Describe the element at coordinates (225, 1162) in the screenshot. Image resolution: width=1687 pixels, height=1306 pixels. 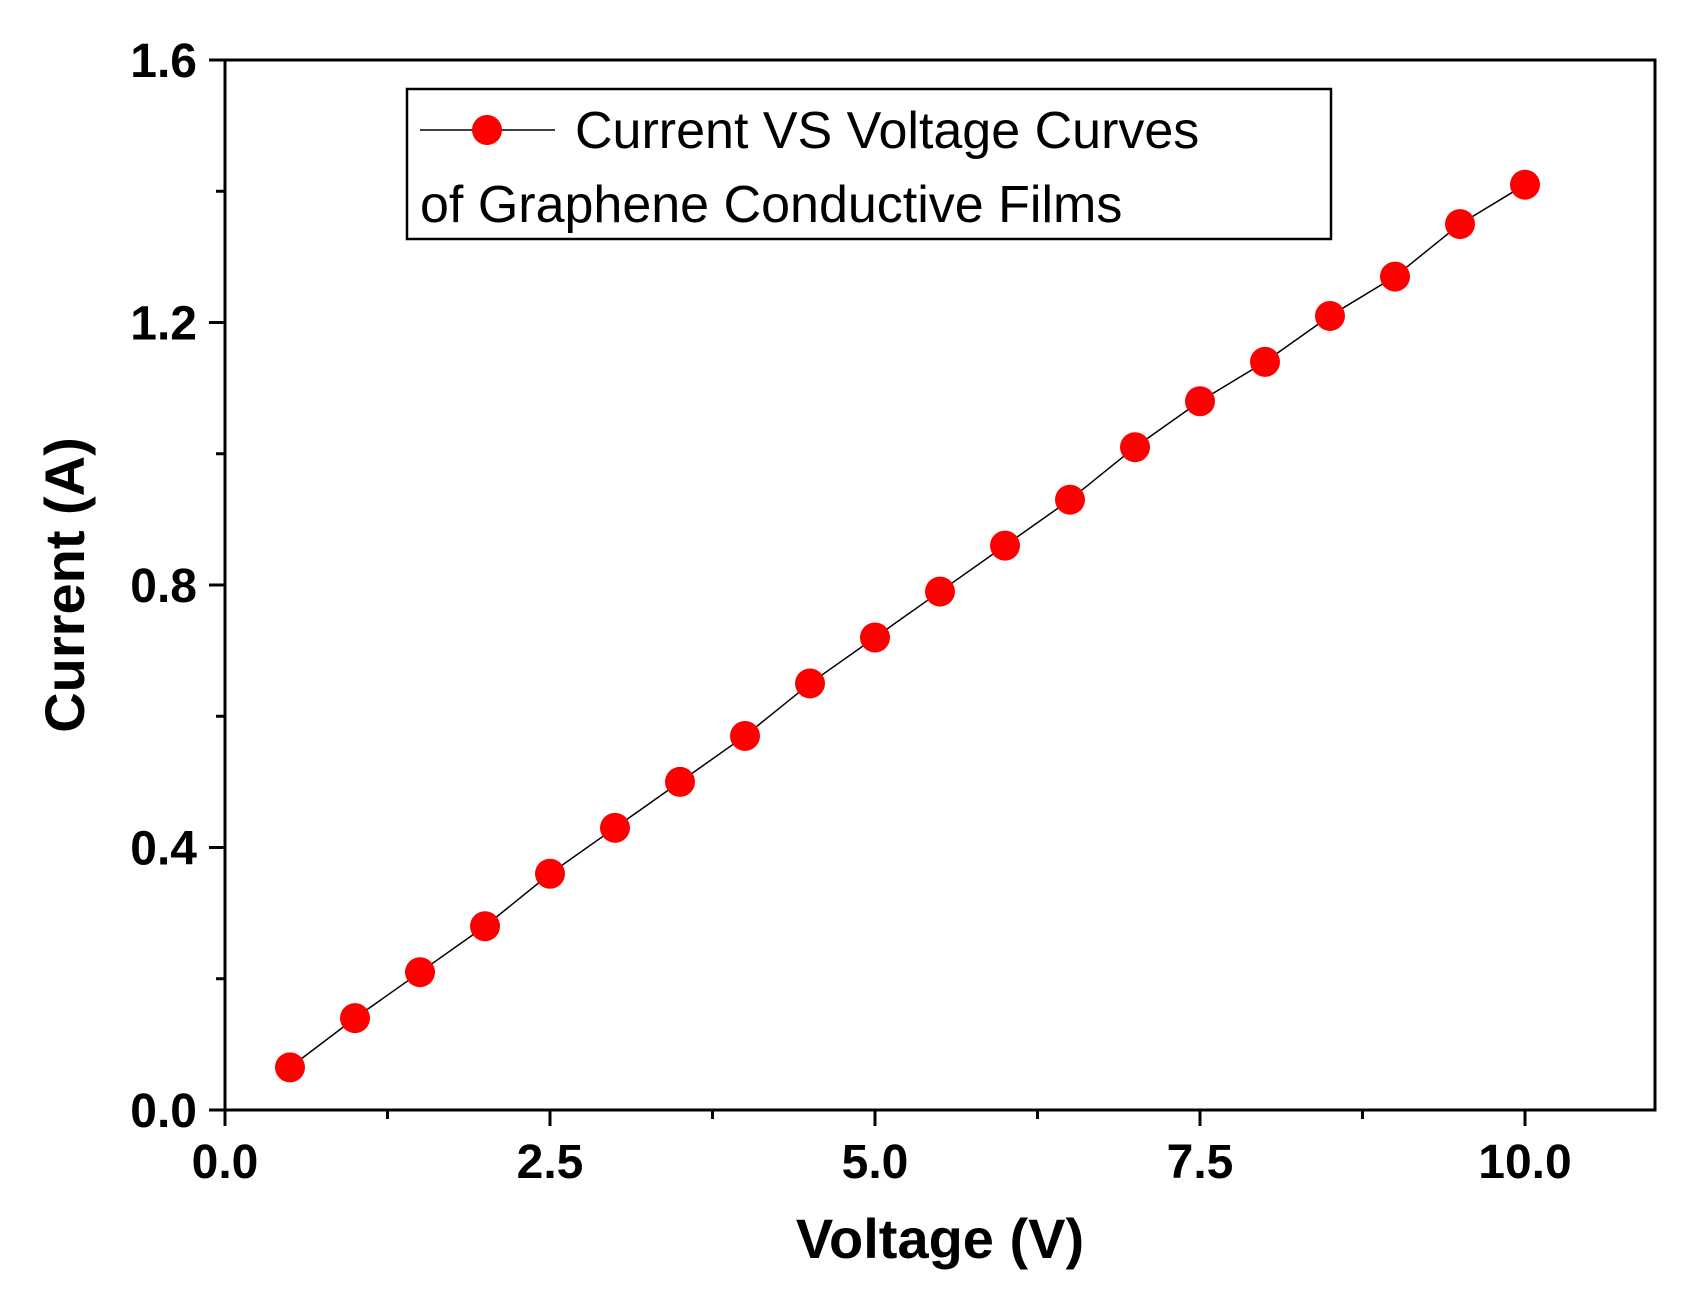
I see `x-tick-label: 0.0` at that location.